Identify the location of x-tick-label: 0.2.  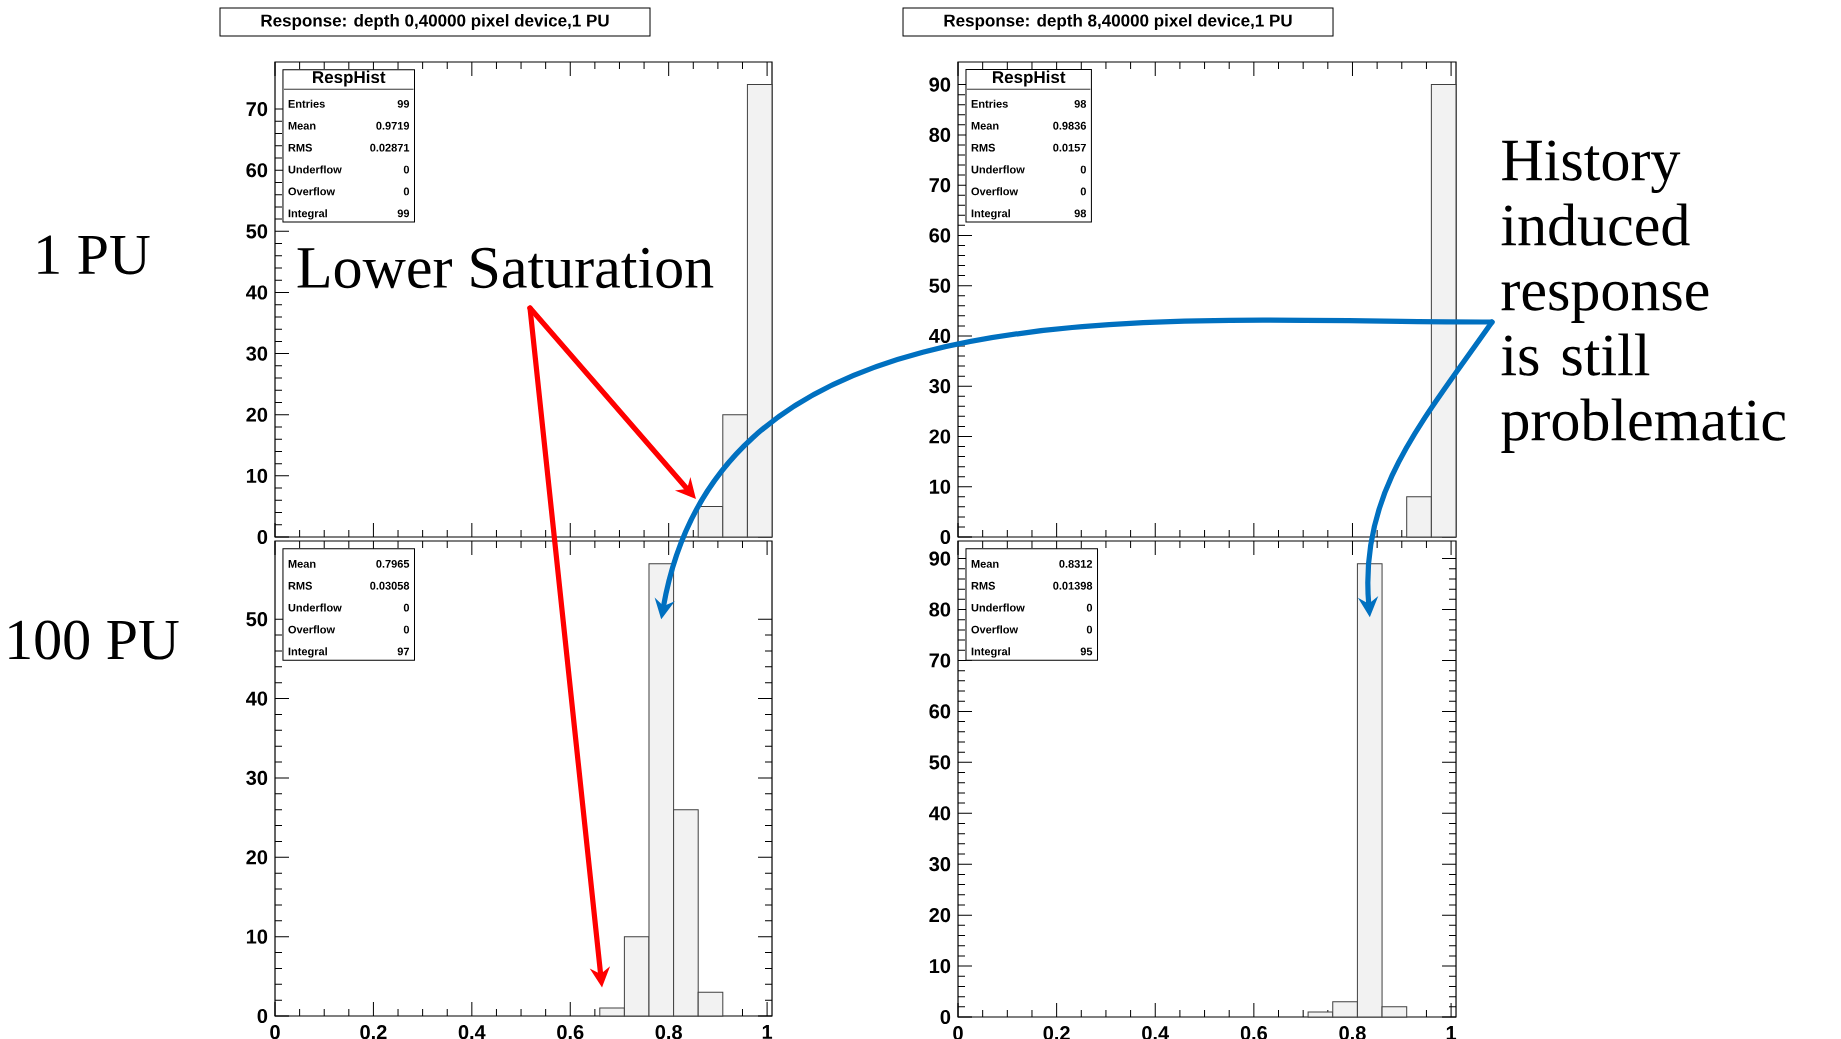
(373, 1032).